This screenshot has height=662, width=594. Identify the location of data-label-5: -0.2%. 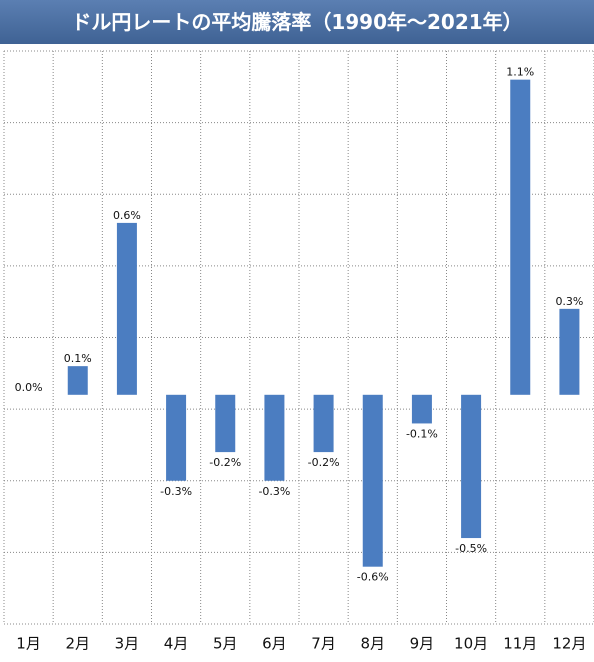
(225, 462).